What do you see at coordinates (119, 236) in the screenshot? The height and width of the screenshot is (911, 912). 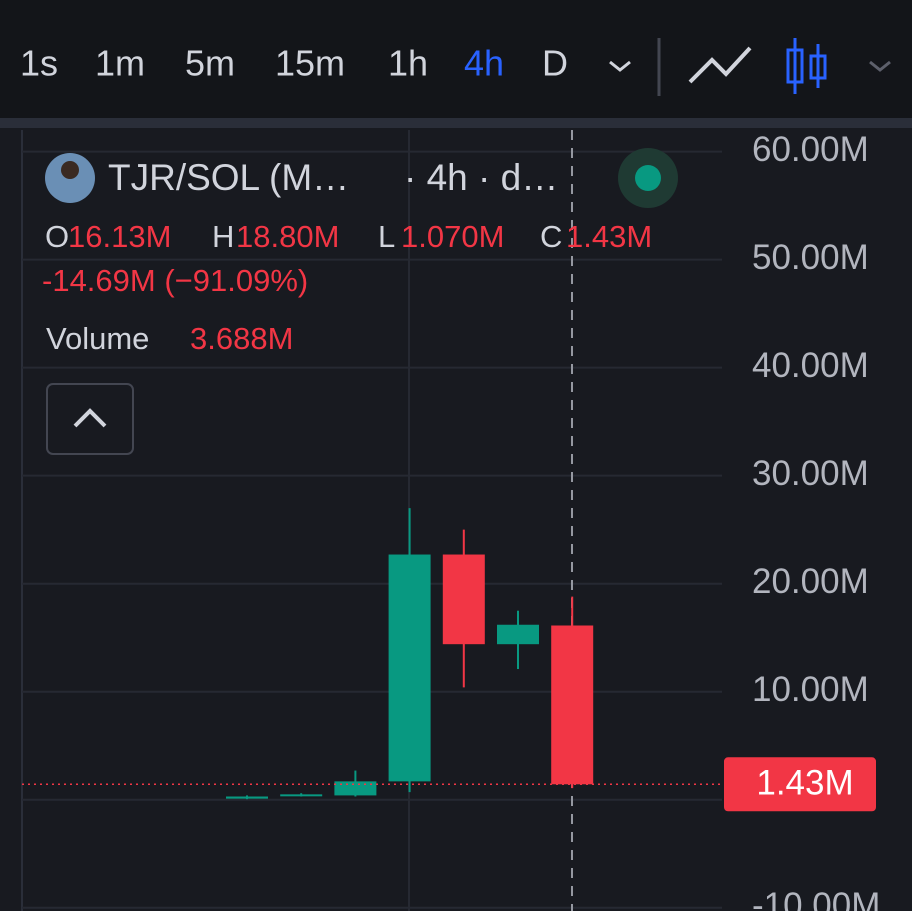 I see `legend-value: 16.13M` at bounding box center [119, 236].